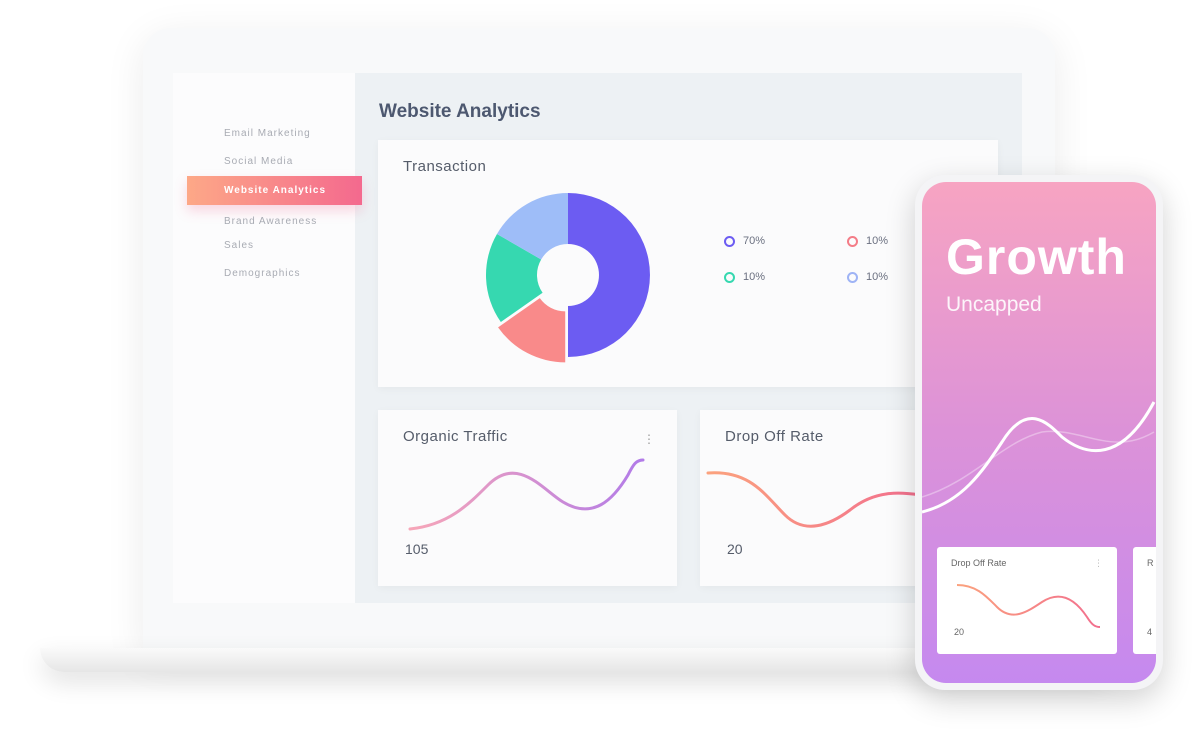  What do you see at coordinates (532, 226) in the screenshot?
I see `donut-segment-blue` at bounding box center [532, 226].